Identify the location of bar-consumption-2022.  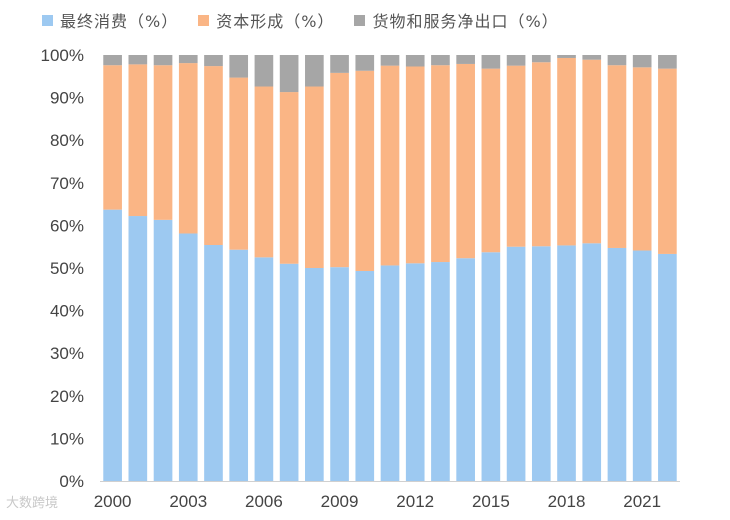
(667, 367).